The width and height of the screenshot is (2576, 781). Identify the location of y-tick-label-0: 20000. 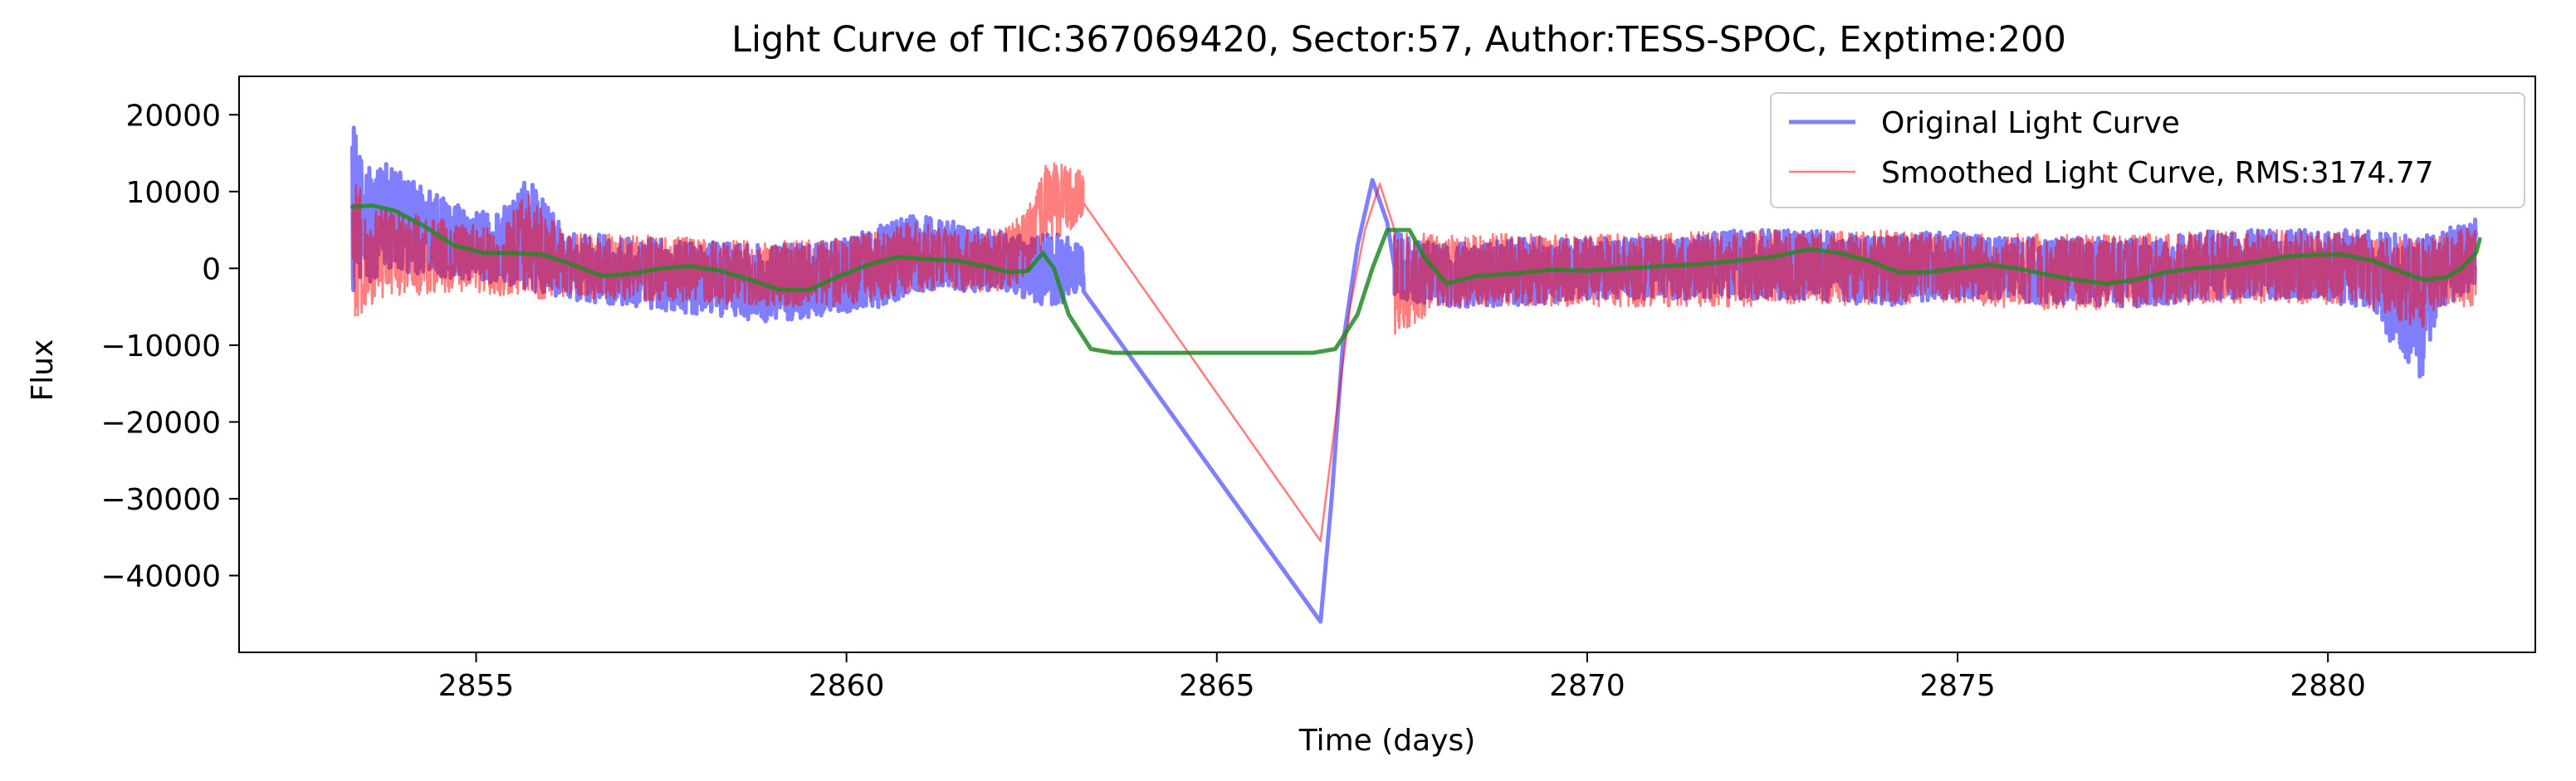
(173, 116).